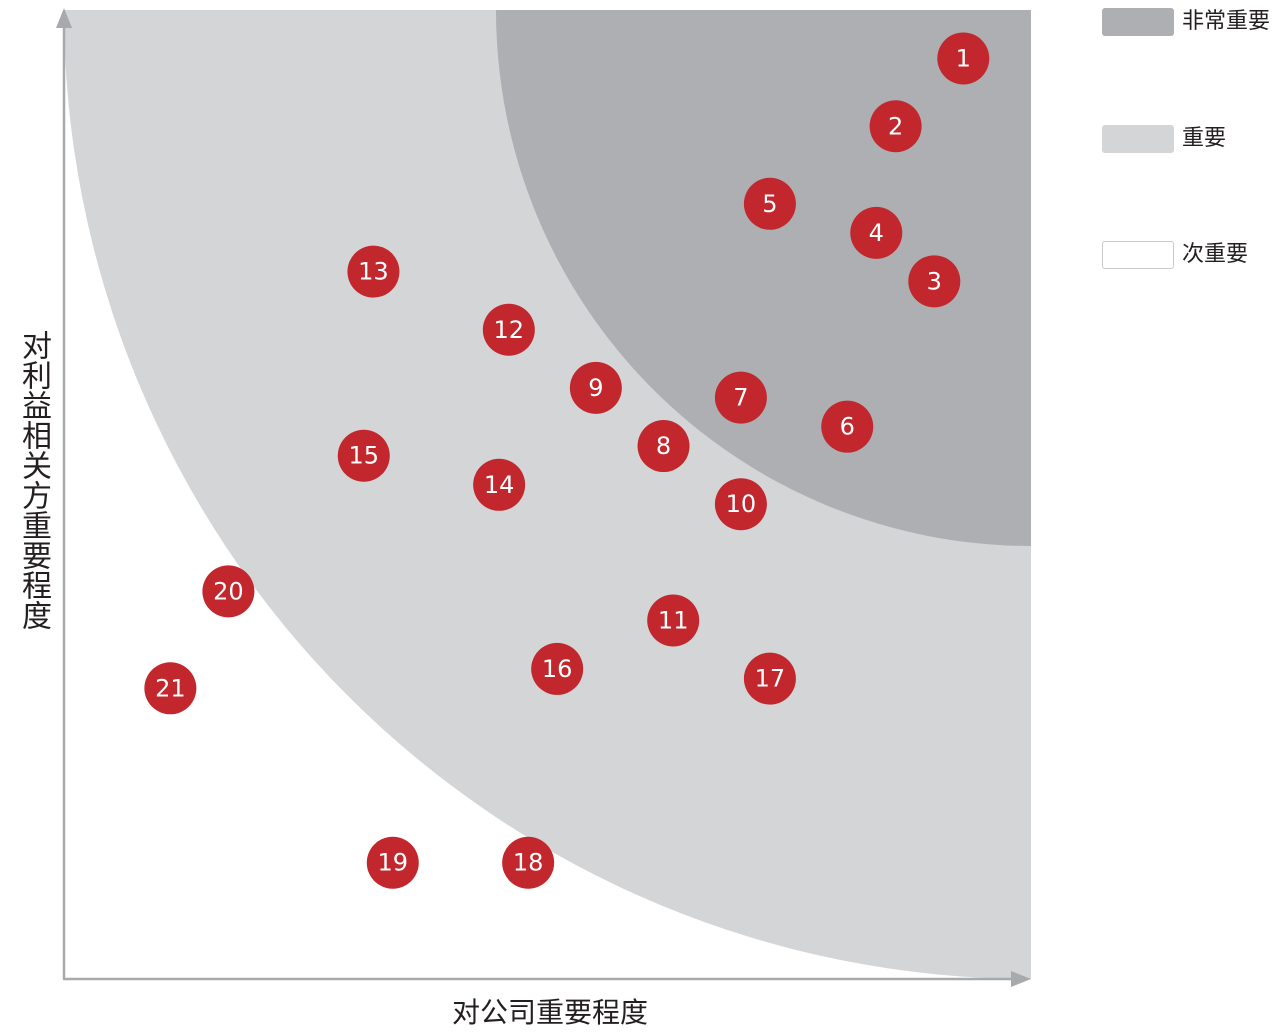 The width and height of the screenshot is (1281, 1034). I want to click on data-point-16: 16, so click(557, 668).